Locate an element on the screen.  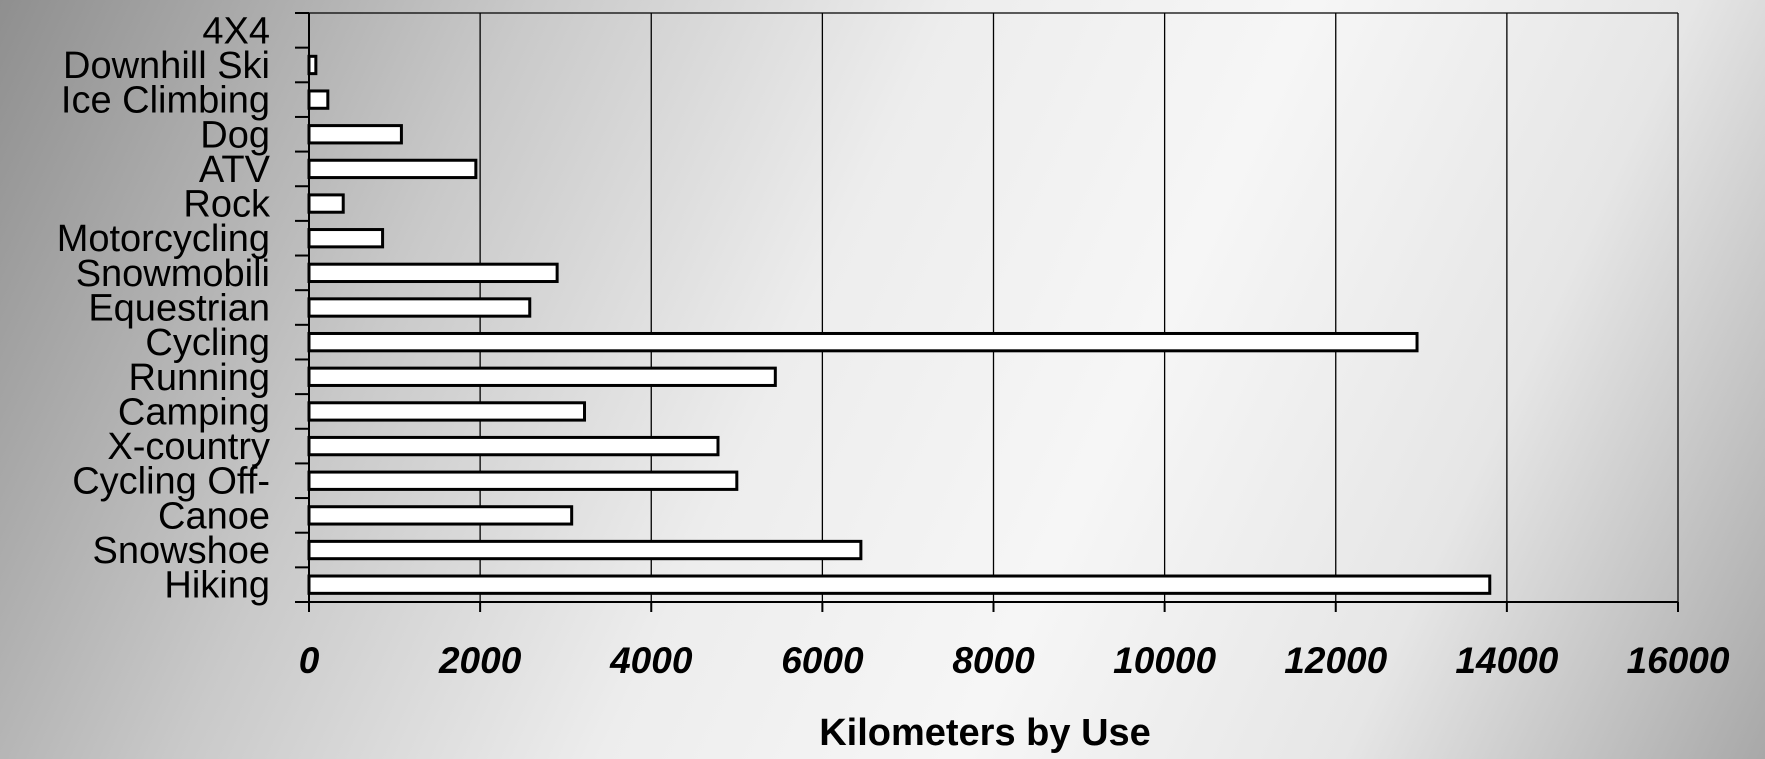
x-tick-label: 0 is located at coordinates (309, 660).